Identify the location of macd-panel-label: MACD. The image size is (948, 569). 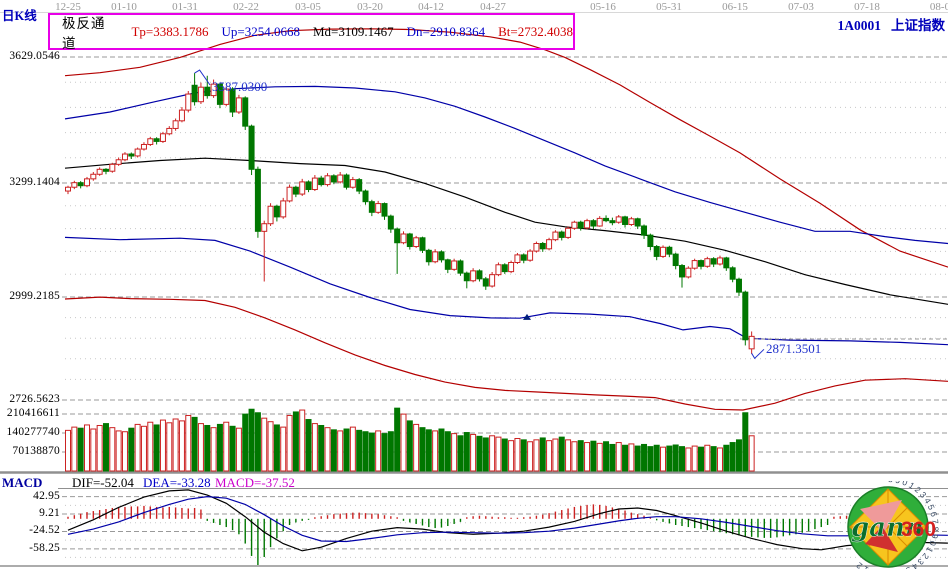
(22, 482).